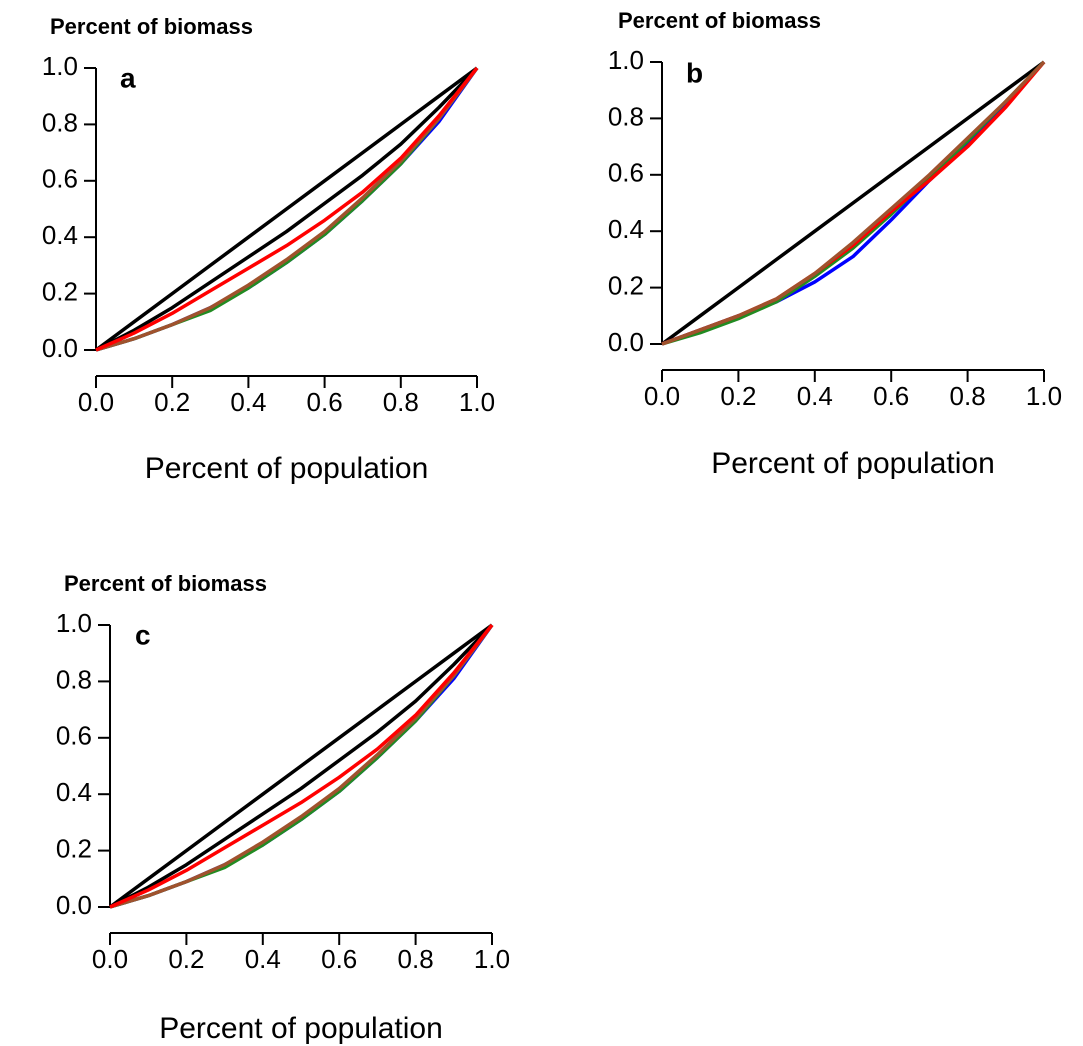 The height and width of the screenshot is (1046, 1083). I want to click on panel-letter: a, so click(128, 77).